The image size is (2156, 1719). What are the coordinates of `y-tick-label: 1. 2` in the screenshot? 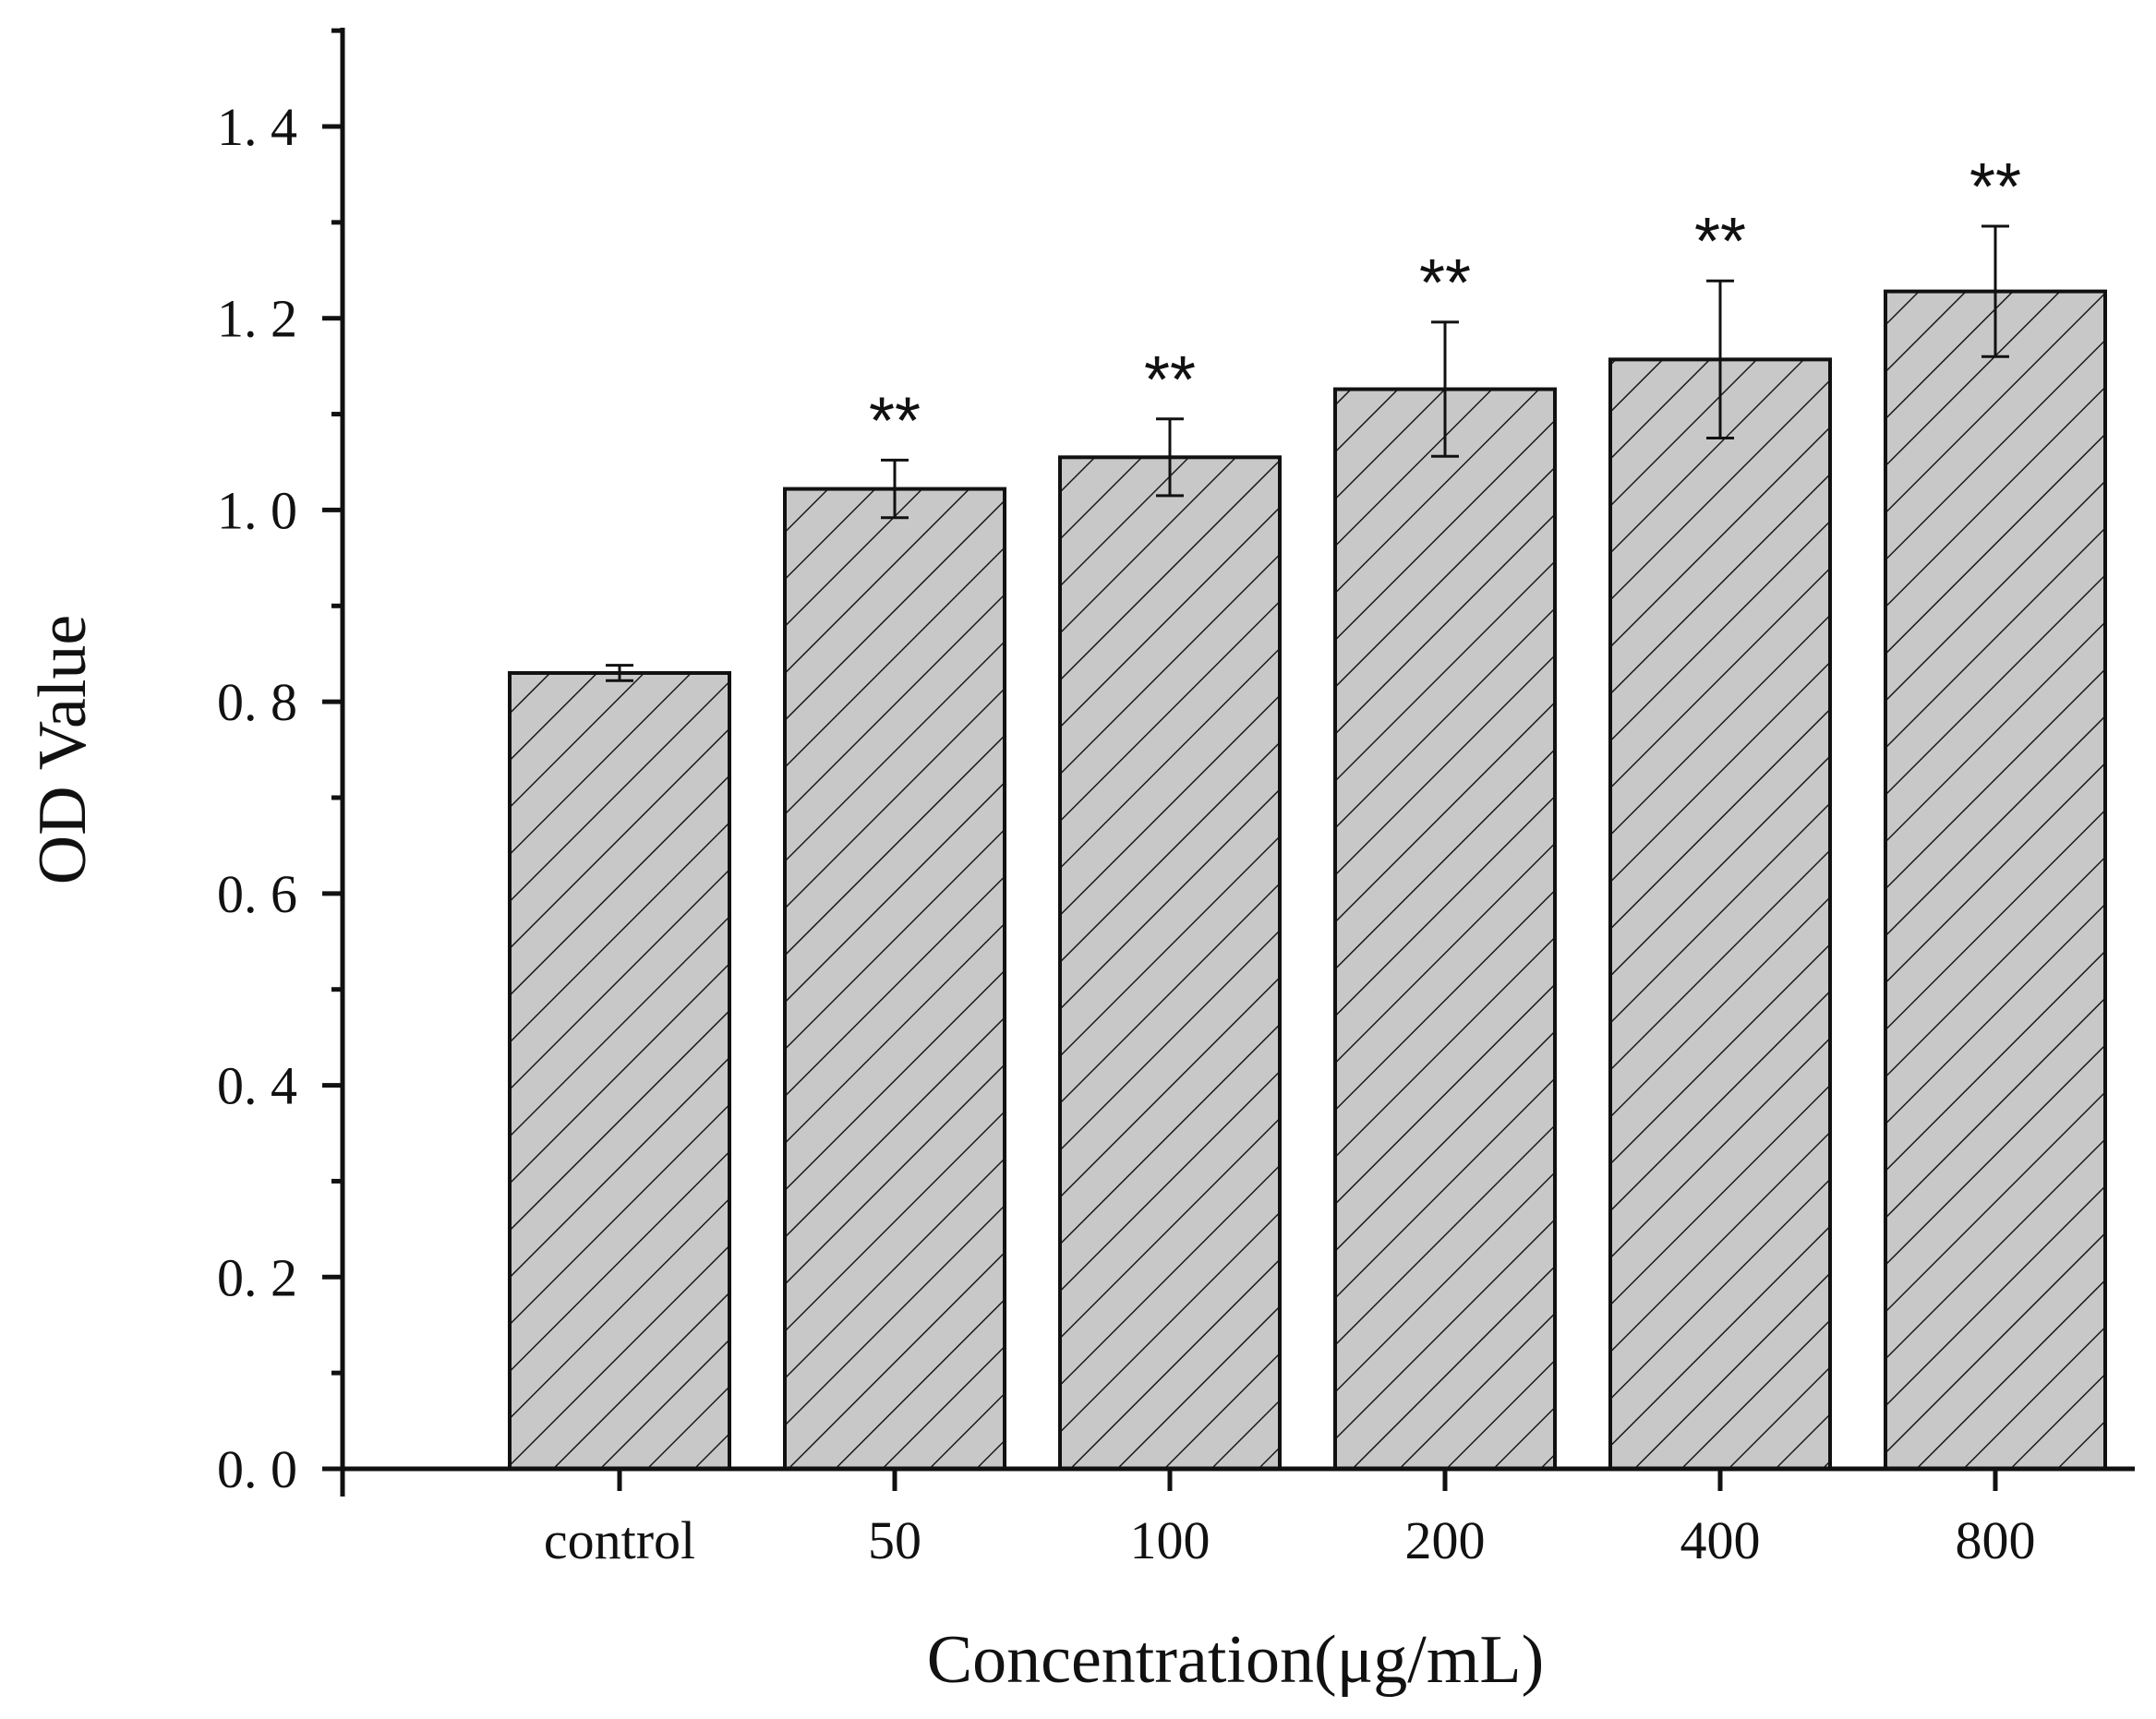 It's located at (257, 319).